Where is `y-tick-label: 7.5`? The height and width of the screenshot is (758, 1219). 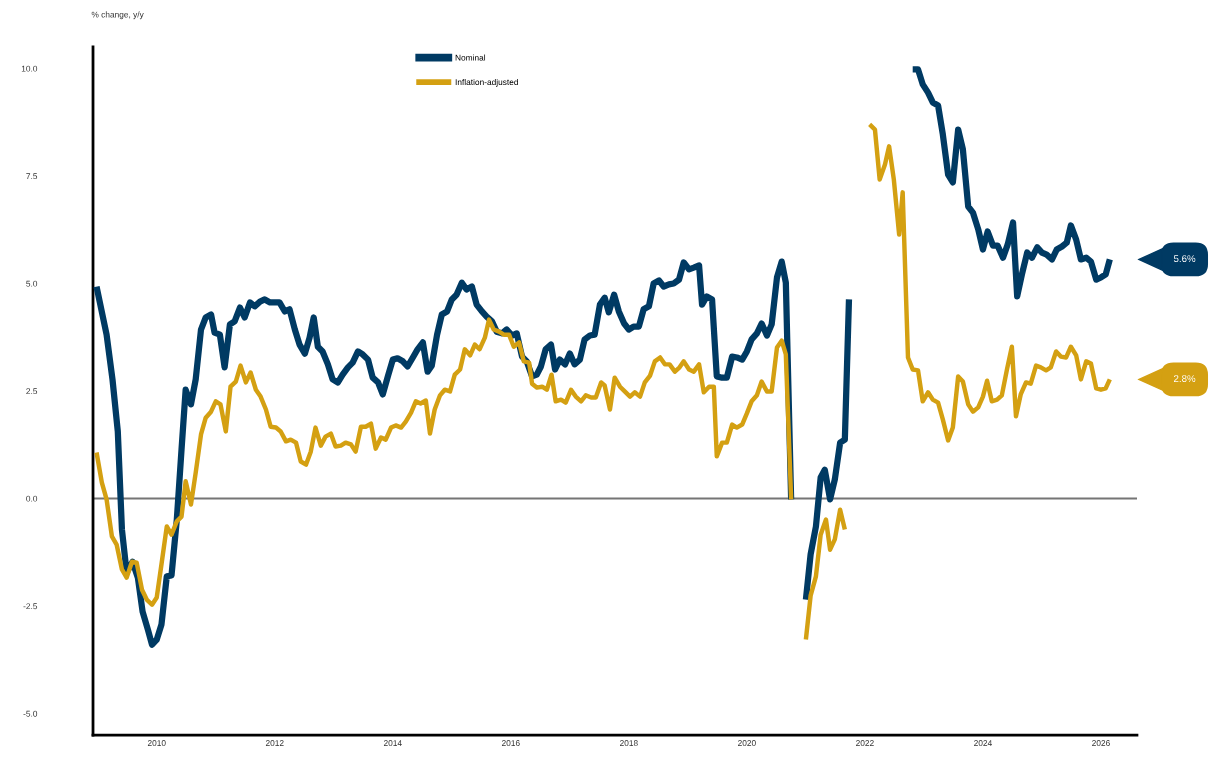 y-tick-label: 7.5 is located at coordinates (32, 176).